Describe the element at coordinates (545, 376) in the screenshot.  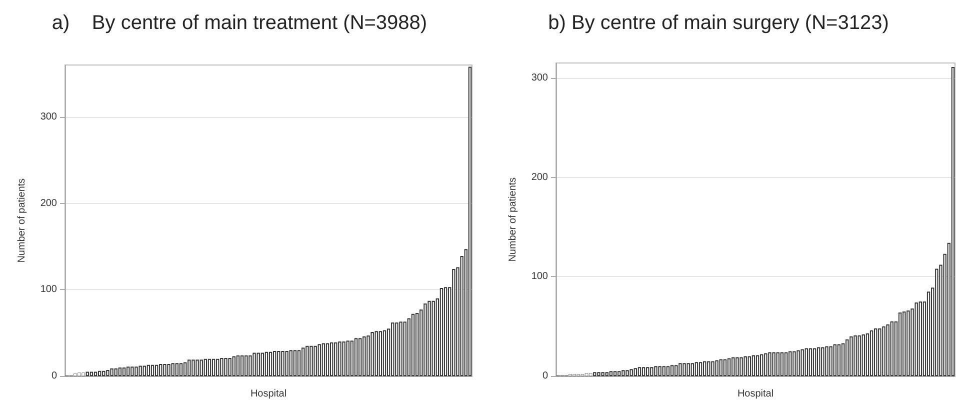
I see `y-tick-label: 0` at that location.